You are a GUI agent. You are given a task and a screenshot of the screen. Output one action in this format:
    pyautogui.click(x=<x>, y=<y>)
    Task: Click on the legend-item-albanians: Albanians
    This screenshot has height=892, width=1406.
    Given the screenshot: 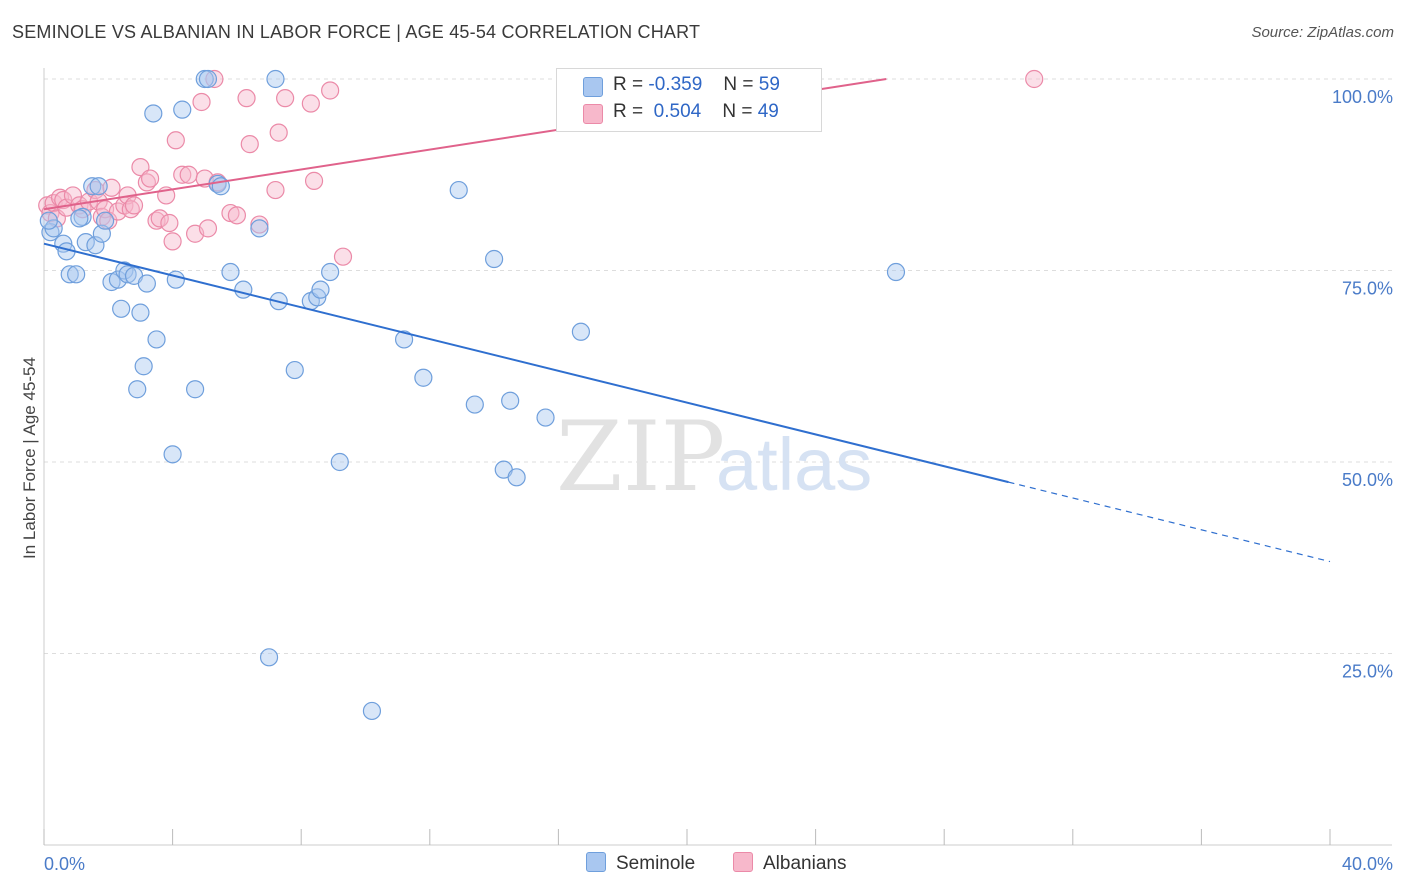 What is the action you would take?
    pyautogui.click(x=789, y=863)
    